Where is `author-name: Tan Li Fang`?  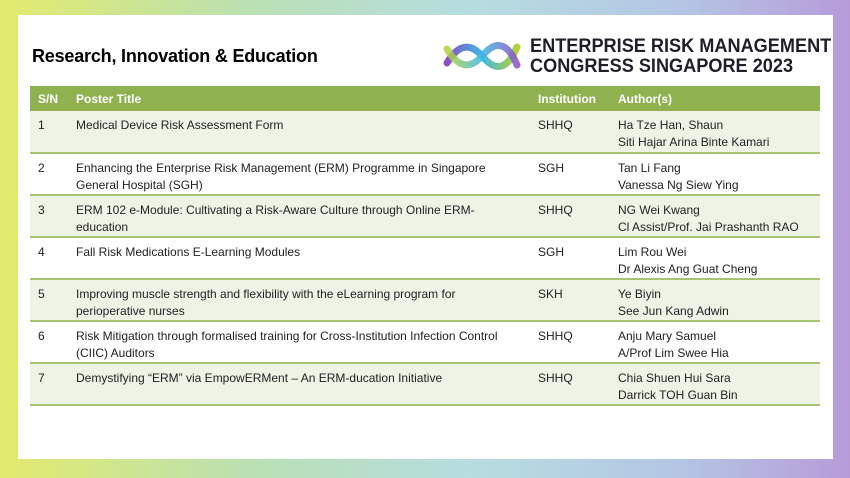
author-name: Tan Li Fang is located at coordinates (649, 168).